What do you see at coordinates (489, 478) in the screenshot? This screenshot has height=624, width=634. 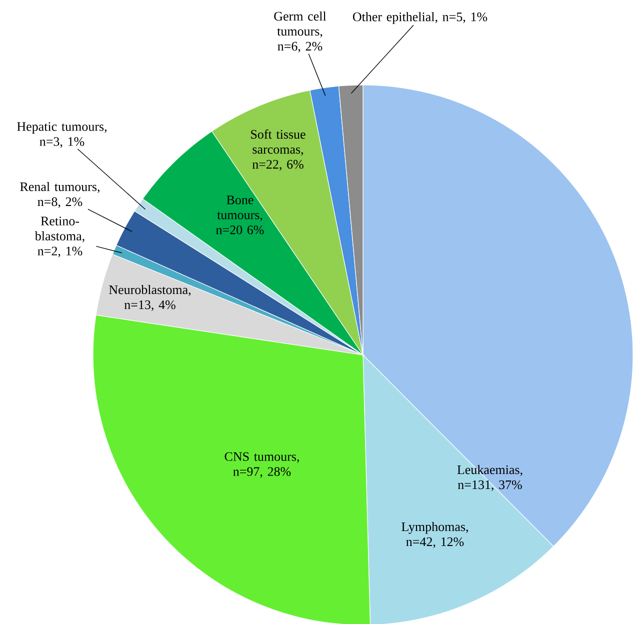 I see `slice-label: Leukaemias, n=131, 37%` at bounding box center [489, 478].